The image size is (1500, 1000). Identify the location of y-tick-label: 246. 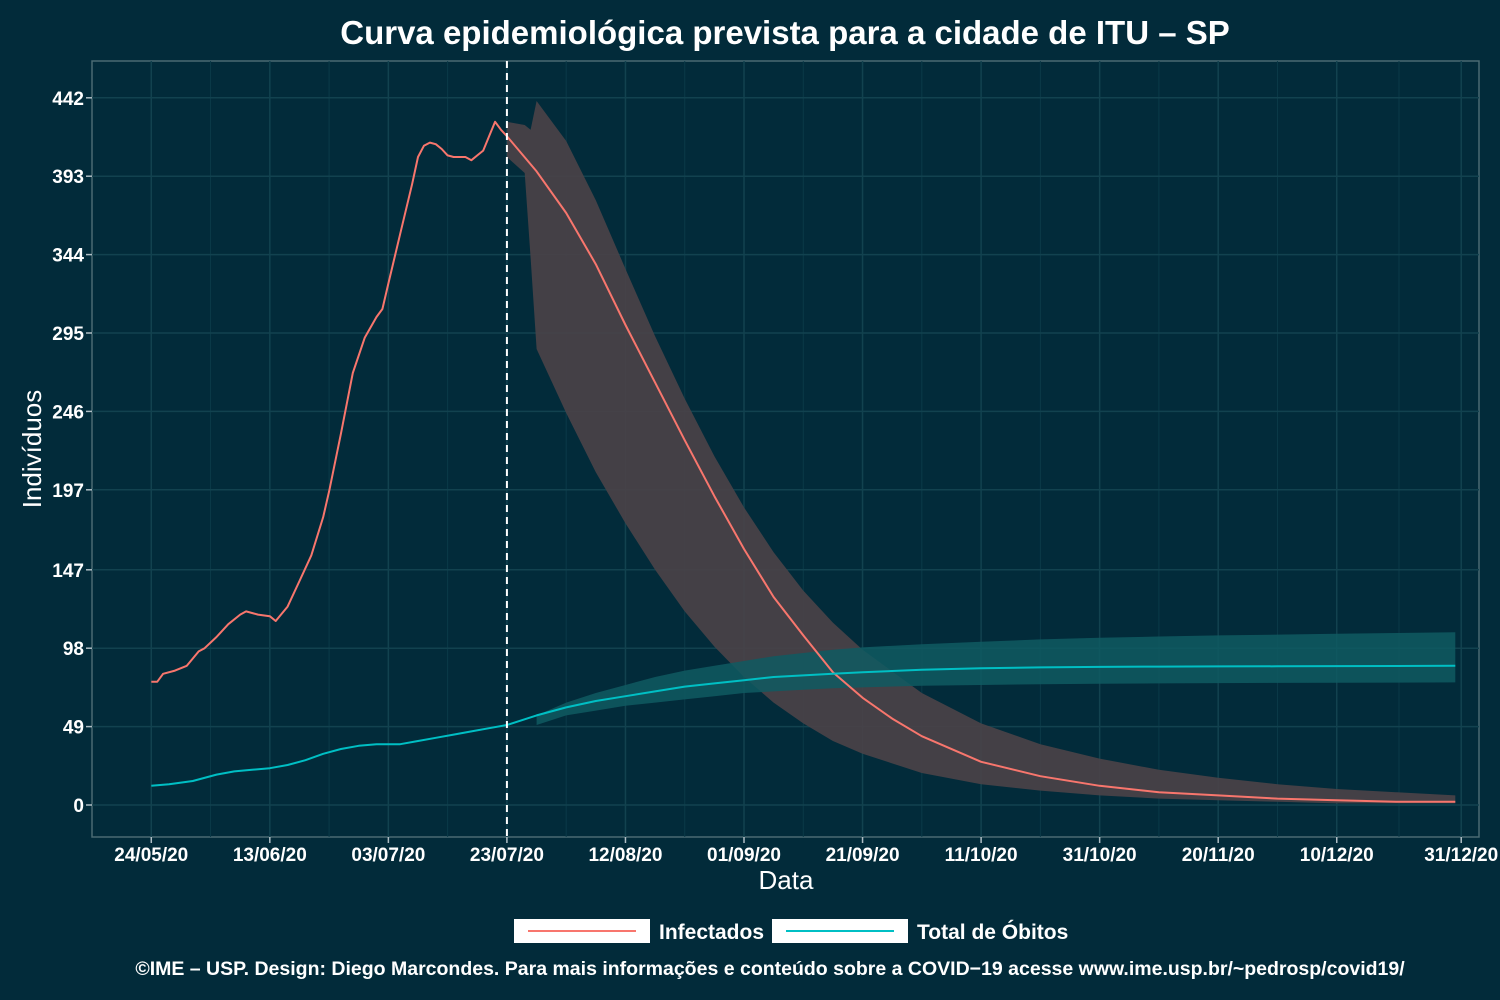
(68, 412).